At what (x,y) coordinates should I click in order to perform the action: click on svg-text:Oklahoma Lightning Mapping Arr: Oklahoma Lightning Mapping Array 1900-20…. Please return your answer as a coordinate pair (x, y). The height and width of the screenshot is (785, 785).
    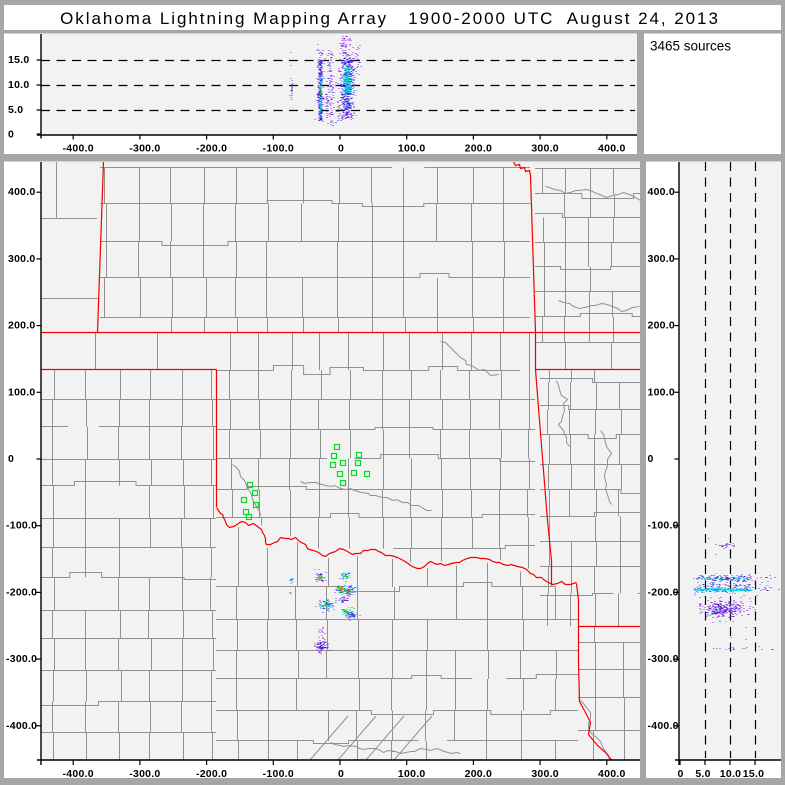
    Looking at the image, I should click on (390, 18).